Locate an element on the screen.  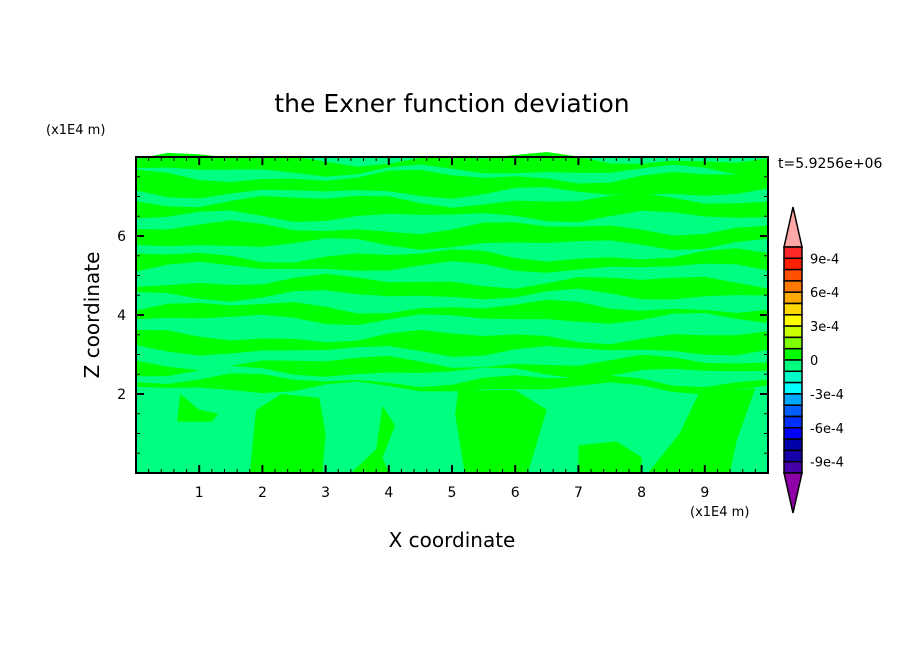
y-axis-label: Z coordinate is located at coordinates (92, 315).